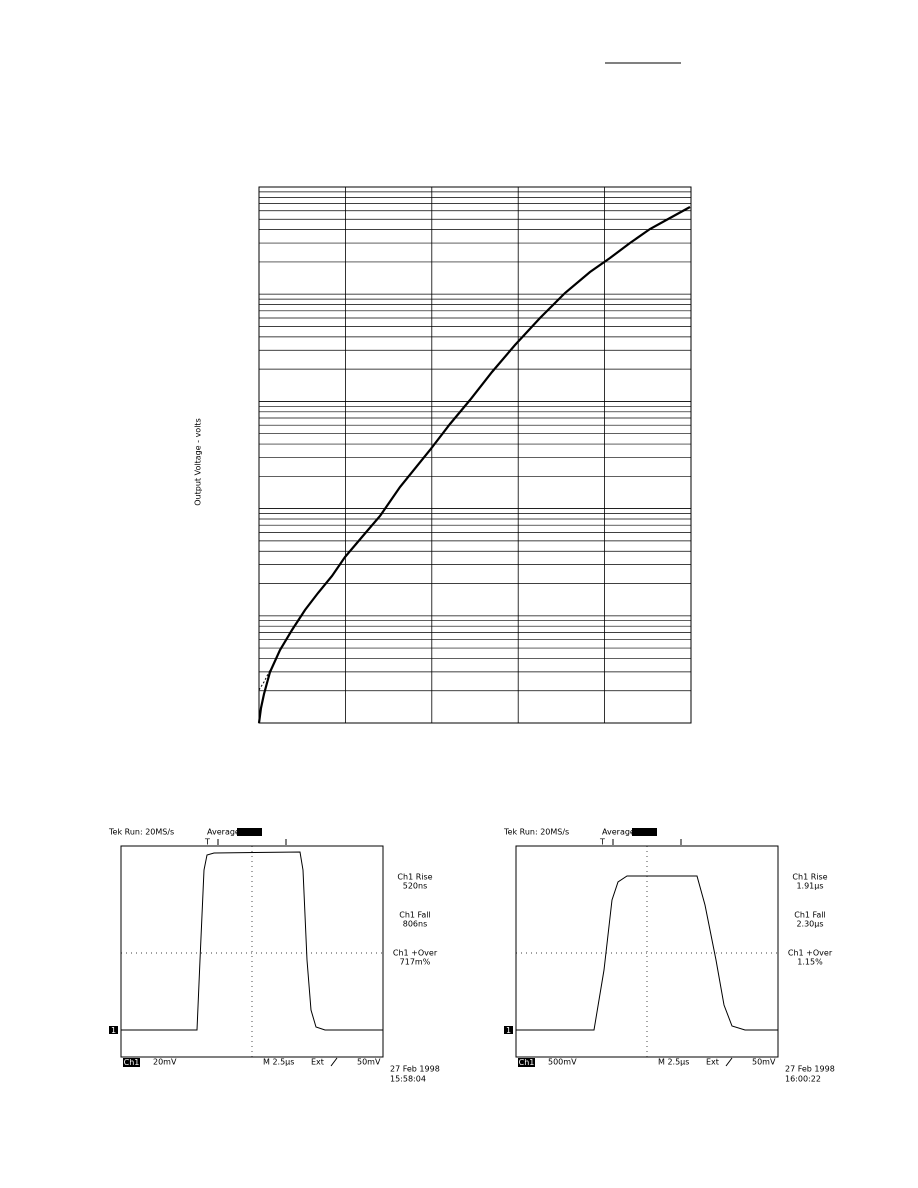 This screenshot has width=918, height=1188. What do you see at coordinates (809, 924) in the screenshot?
I see `measure-value: 2.30µs` at bounding box center [809, 924].